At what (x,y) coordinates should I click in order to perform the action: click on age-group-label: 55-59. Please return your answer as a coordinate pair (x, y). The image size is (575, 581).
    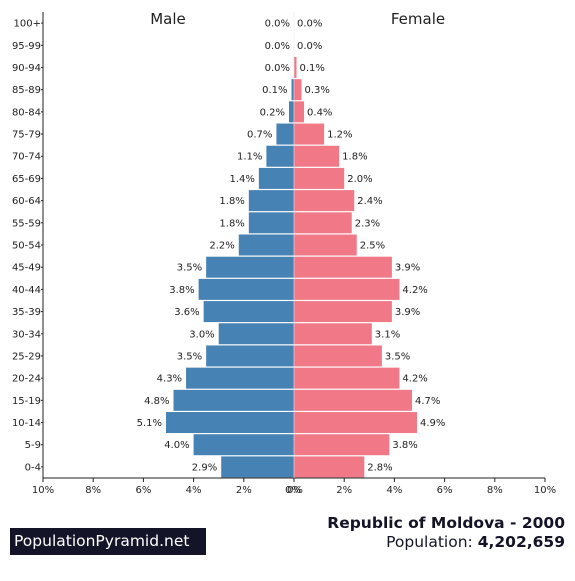
    Looking at the image, I should click on (26, 223).